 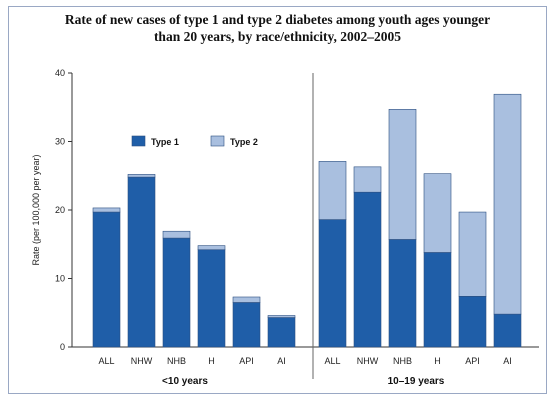 I want to click on y-axis-label: Rate (per 100,000 per year), so click(x=36, y=209).